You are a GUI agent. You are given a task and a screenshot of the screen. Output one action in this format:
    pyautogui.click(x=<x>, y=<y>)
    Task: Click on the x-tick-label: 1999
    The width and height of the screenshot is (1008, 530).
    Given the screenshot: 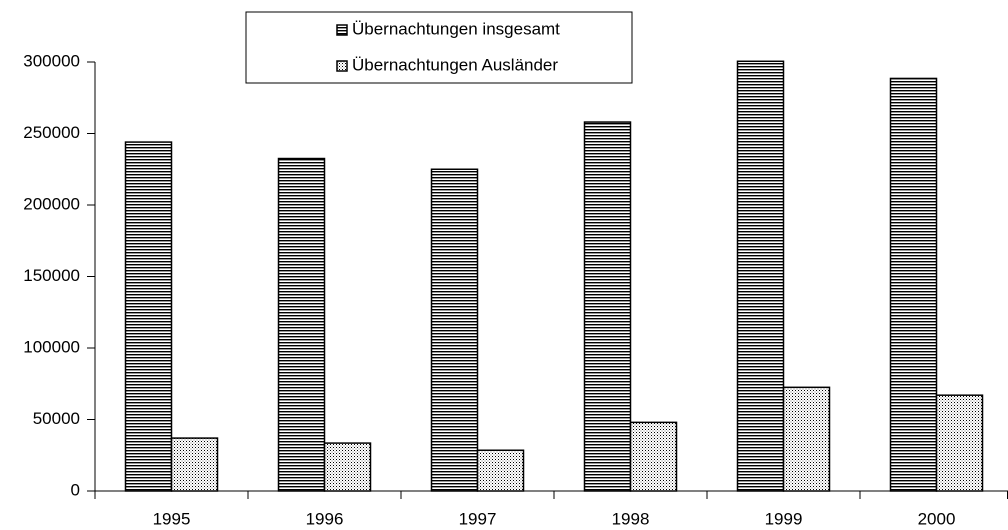 What is the action you would take?
    pyautogui.click(x=784, y=518)
    